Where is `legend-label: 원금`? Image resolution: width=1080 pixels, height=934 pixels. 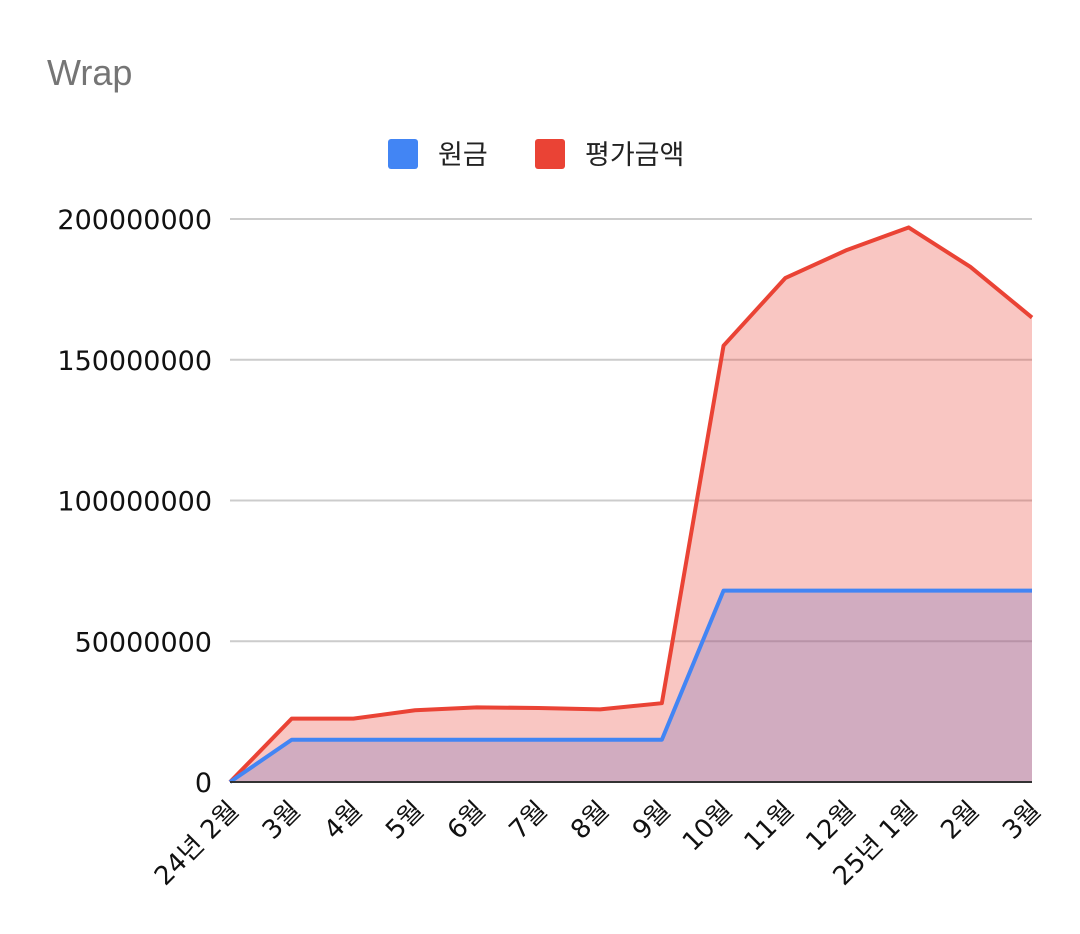
legend-label: 원금 is located at coordinates (463, 155).